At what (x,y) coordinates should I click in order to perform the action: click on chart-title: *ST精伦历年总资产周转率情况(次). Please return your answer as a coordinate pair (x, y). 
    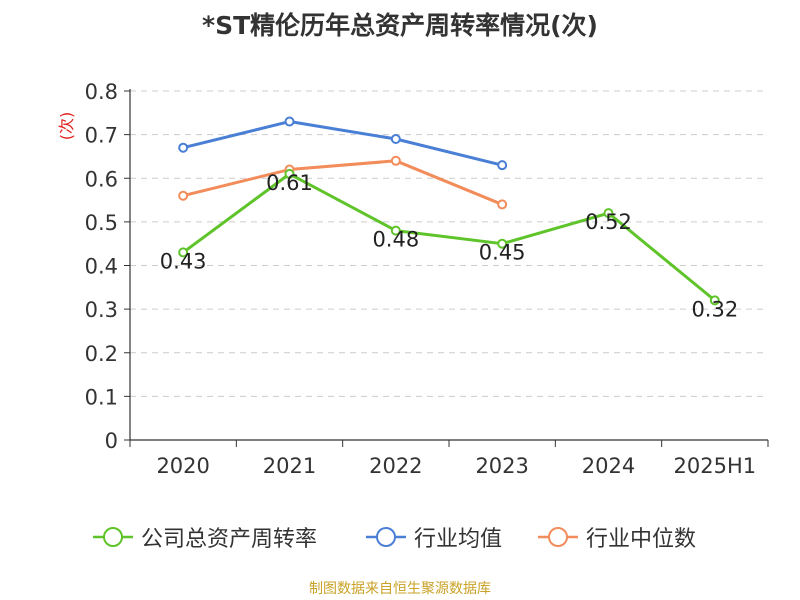
    Looking at the image, I should click on (400, 25).